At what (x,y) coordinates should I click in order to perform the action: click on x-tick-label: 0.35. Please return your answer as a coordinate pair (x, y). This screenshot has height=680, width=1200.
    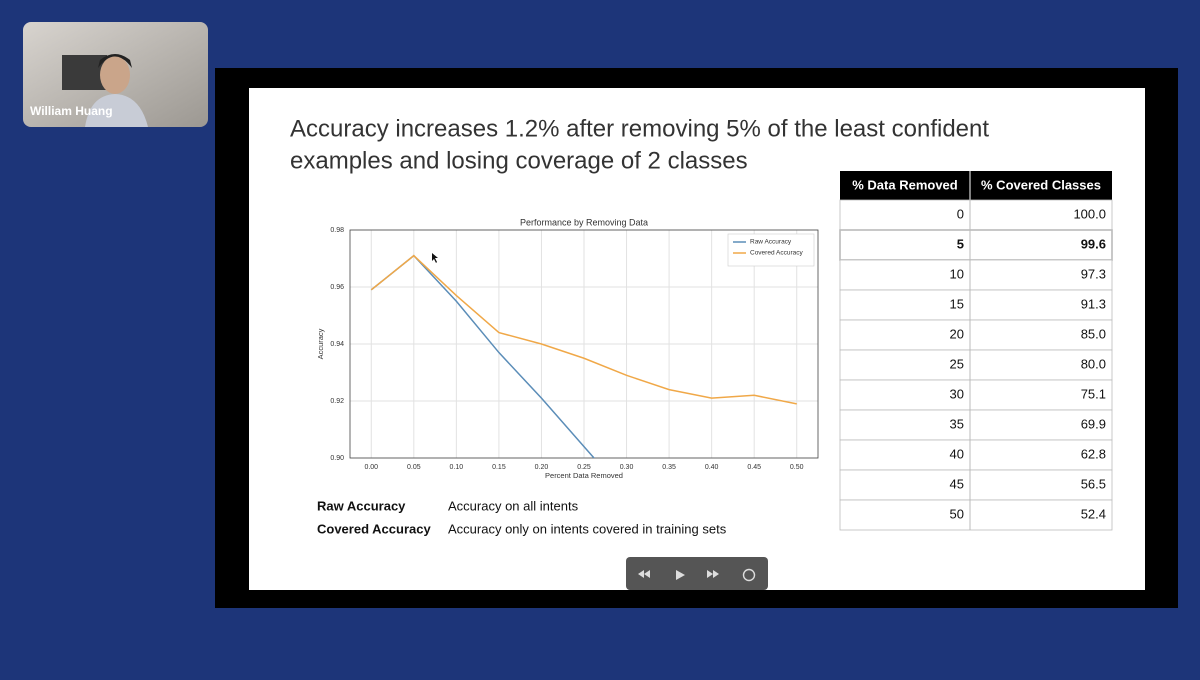
    Looking at the image, I should click on (669, 467).